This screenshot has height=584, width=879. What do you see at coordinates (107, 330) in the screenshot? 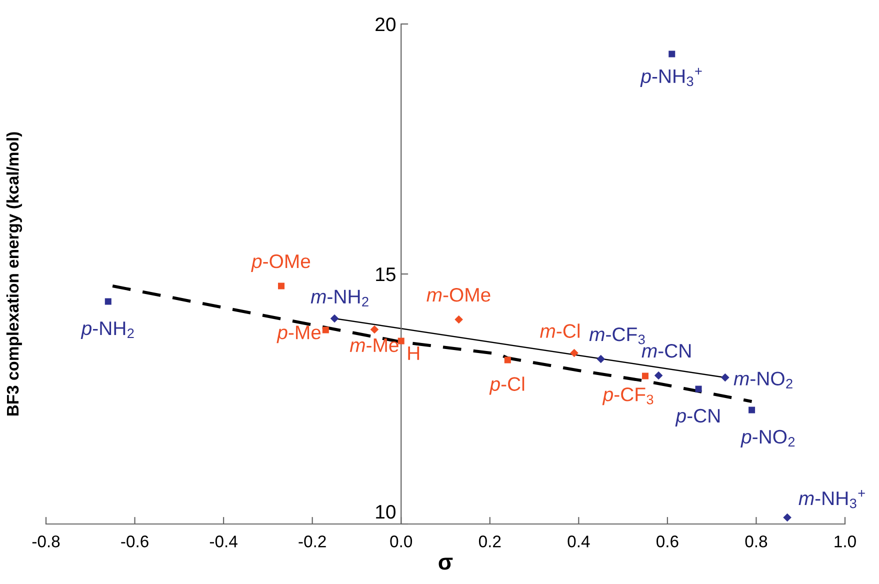
I see `annotation: p-NH$_{2}$` at bounding box center [107, 330].